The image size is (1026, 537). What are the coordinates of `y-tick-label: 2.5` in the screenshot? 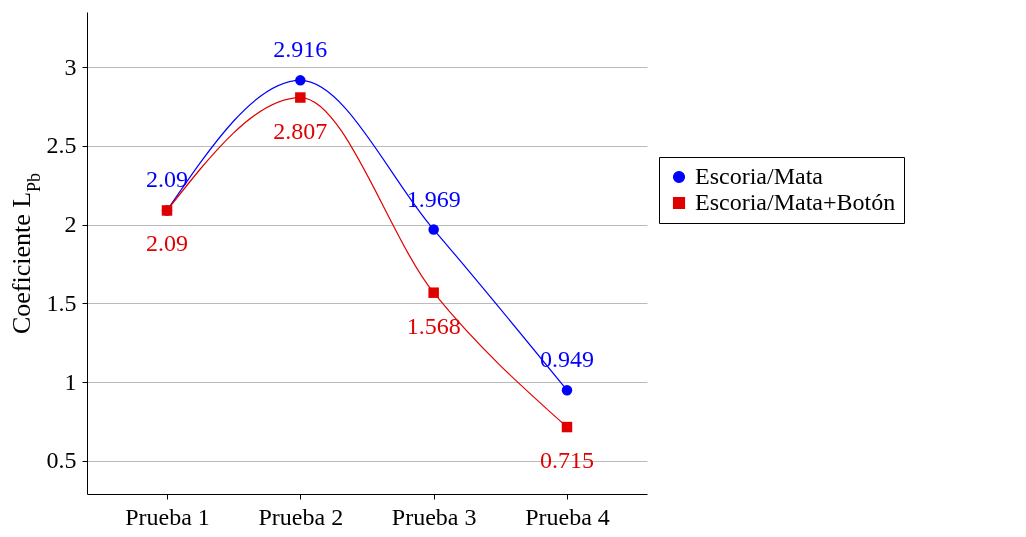 It's located at (61, 145).